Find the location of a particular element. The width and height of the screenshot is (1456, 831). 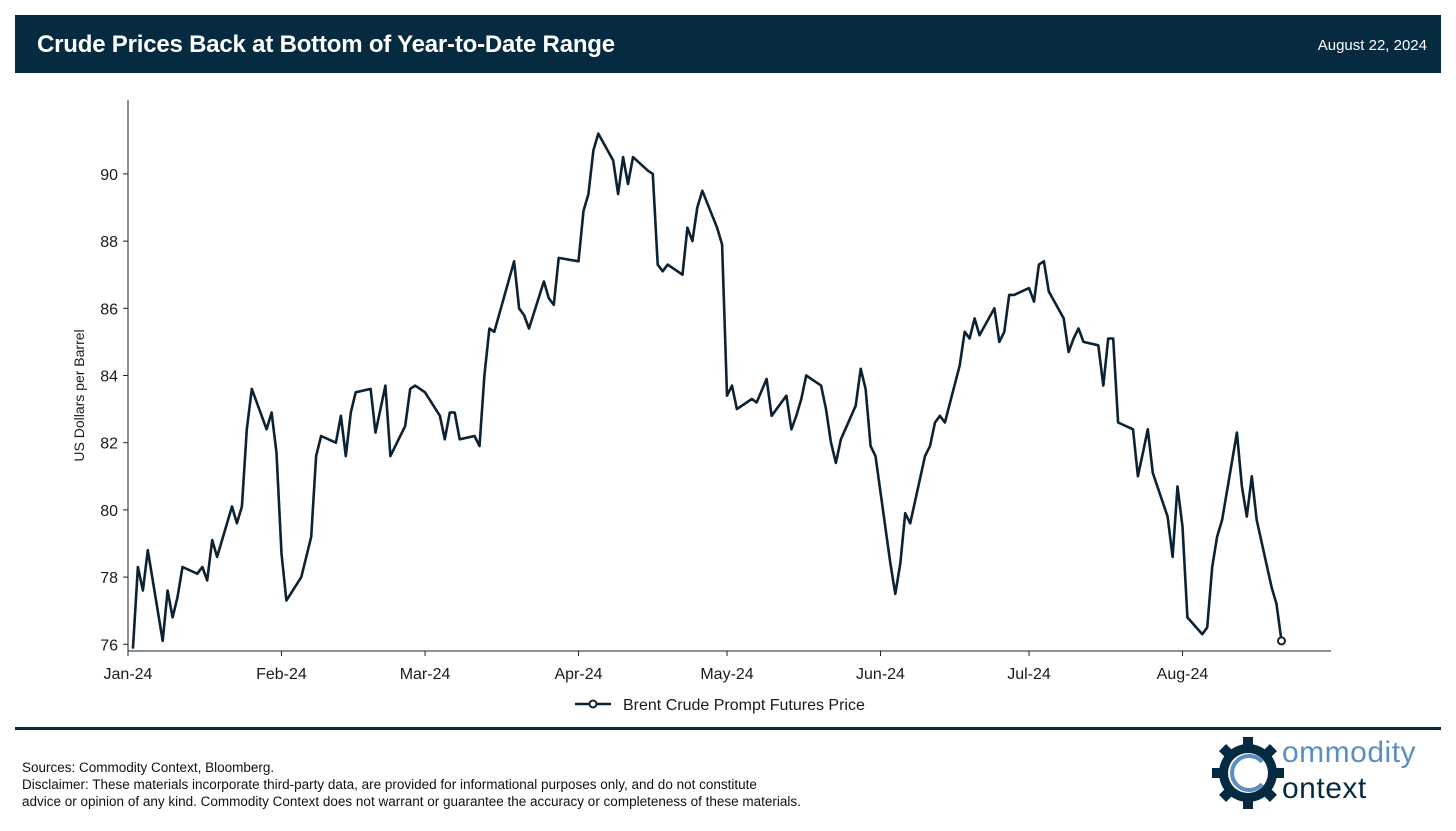

gear-c-logo-icon is located at coordinates (1248, 773).